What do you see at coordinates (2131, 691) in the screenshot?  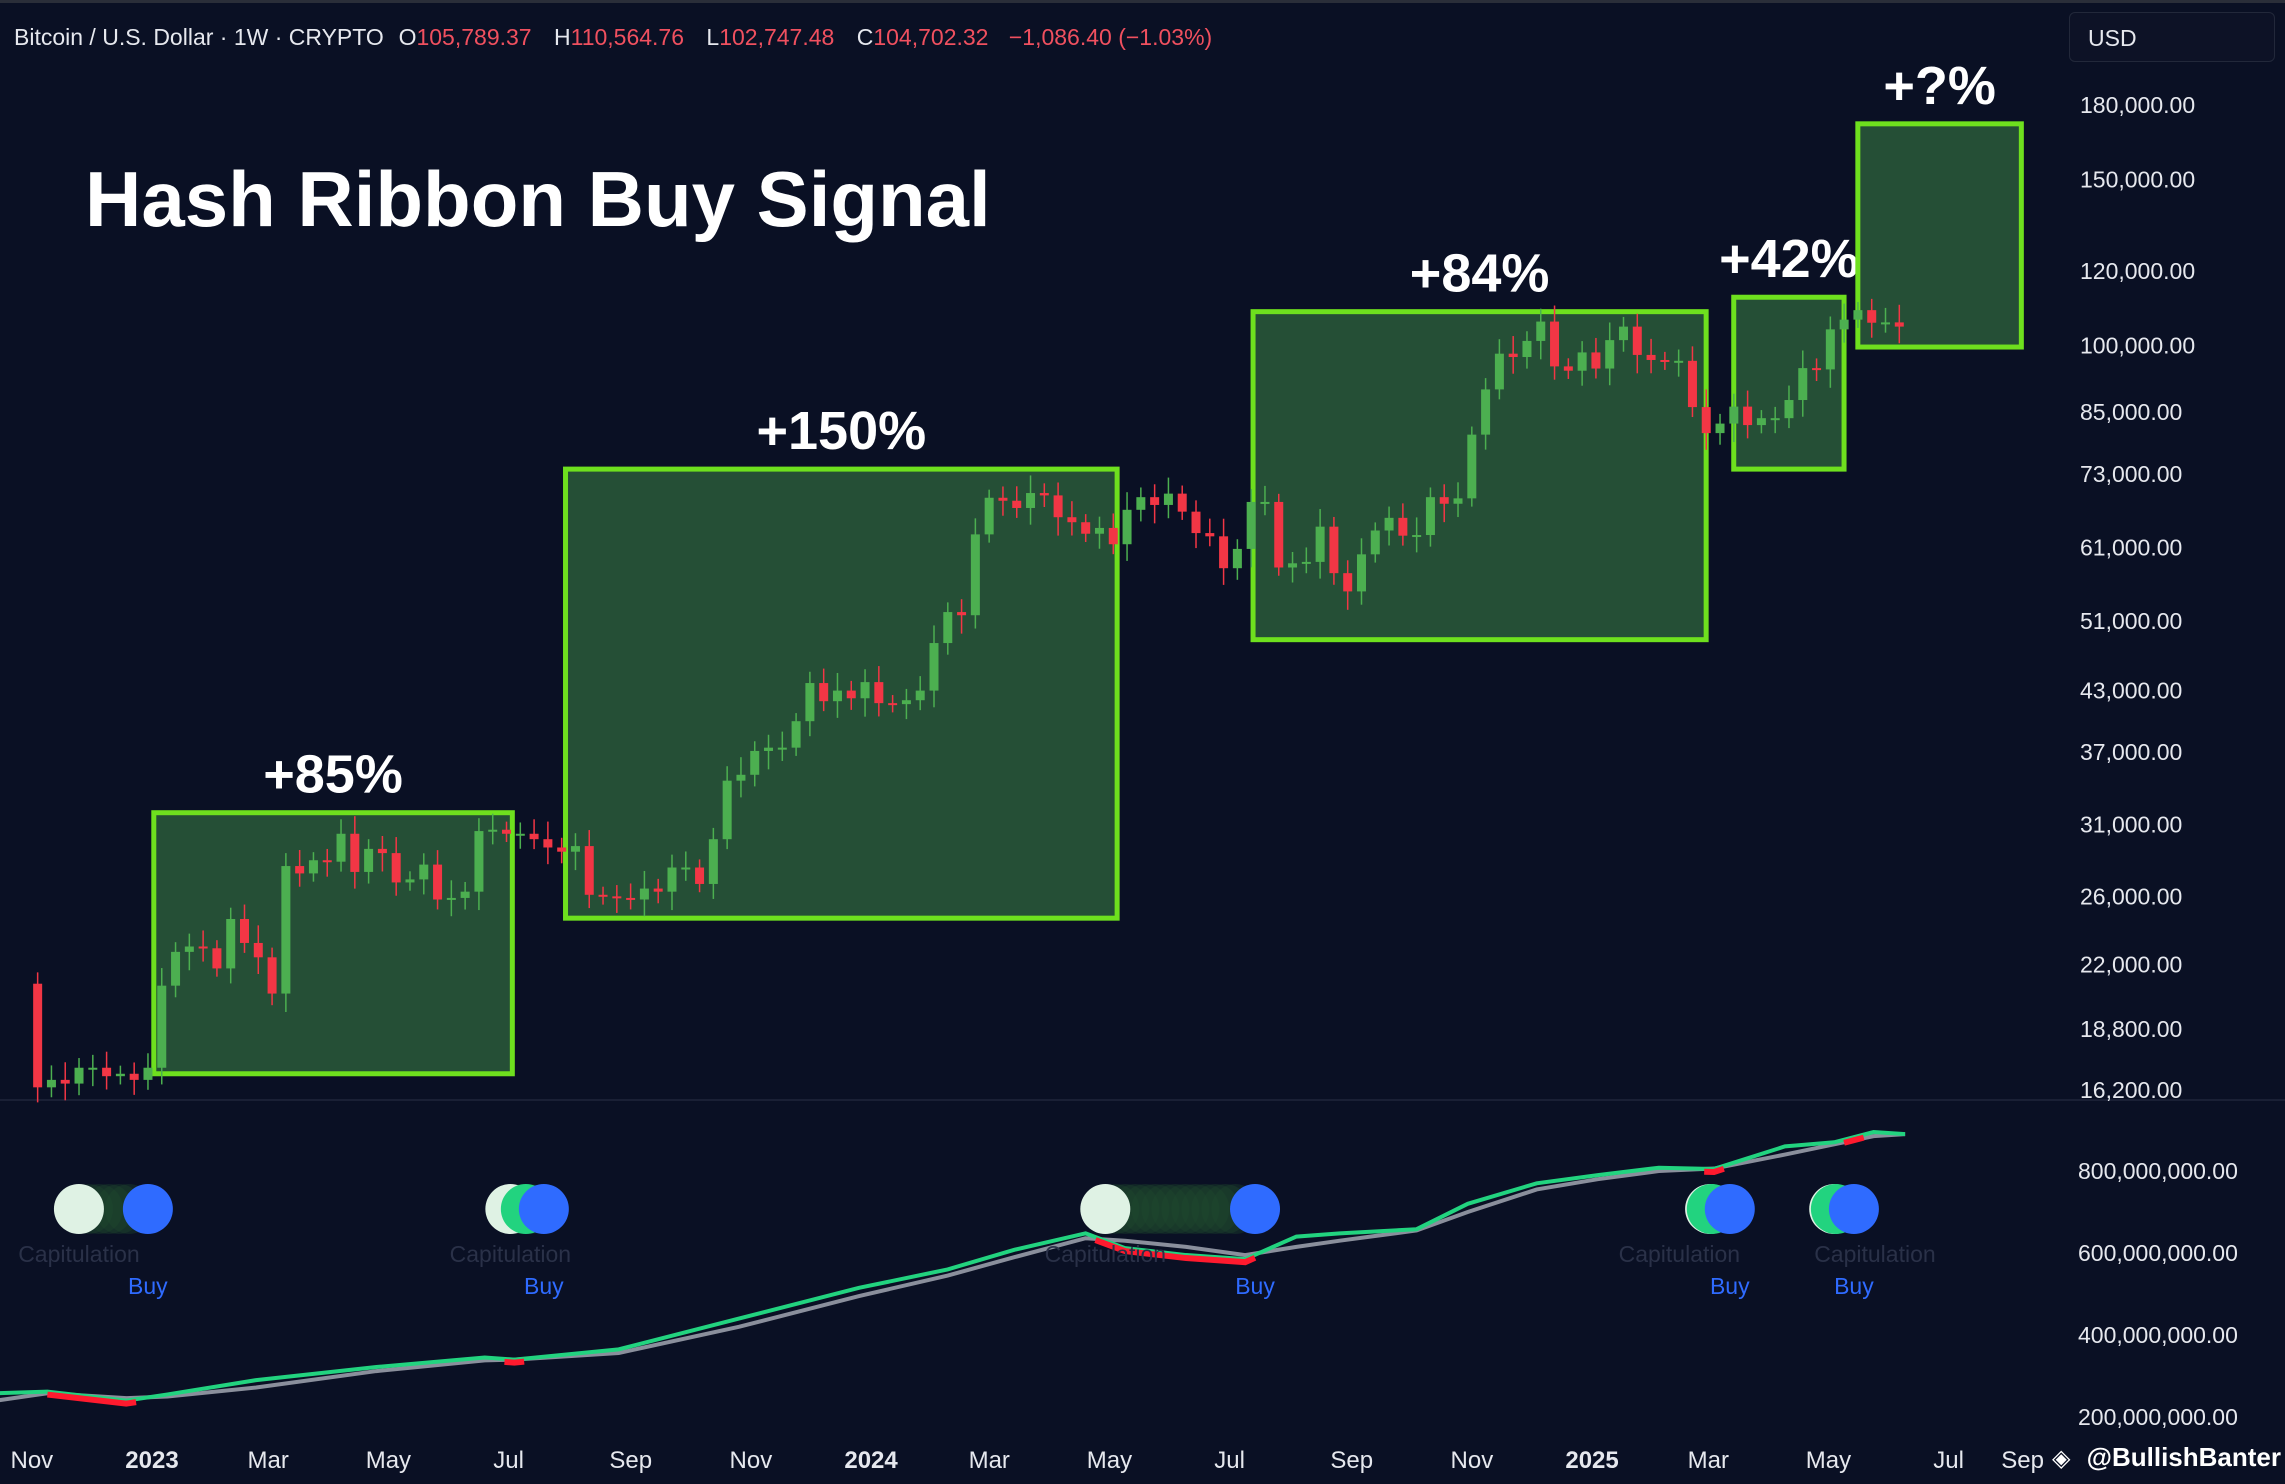 I see `price-tick: 43,000.00` at bounding box center [2131, 691].